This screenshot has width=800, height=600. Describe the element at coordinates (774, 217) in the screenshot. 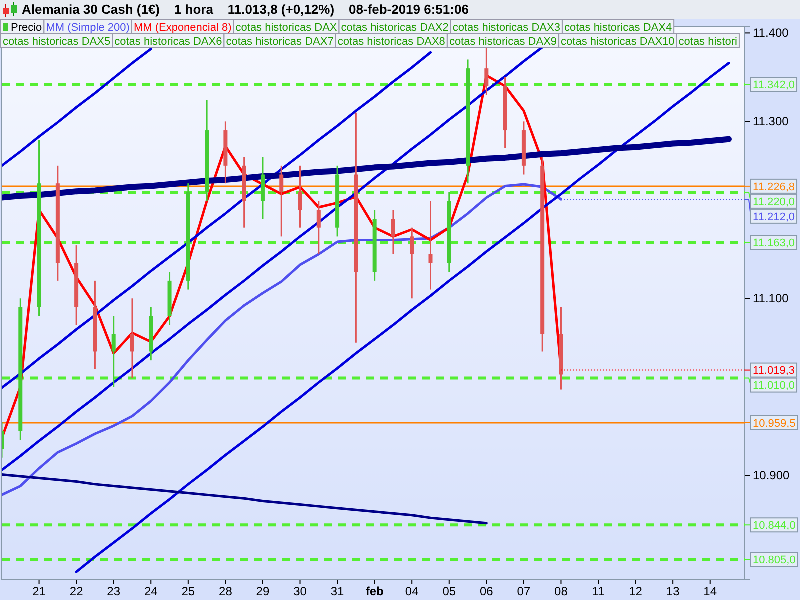

I see `annotation: 11.212,0` at that location.